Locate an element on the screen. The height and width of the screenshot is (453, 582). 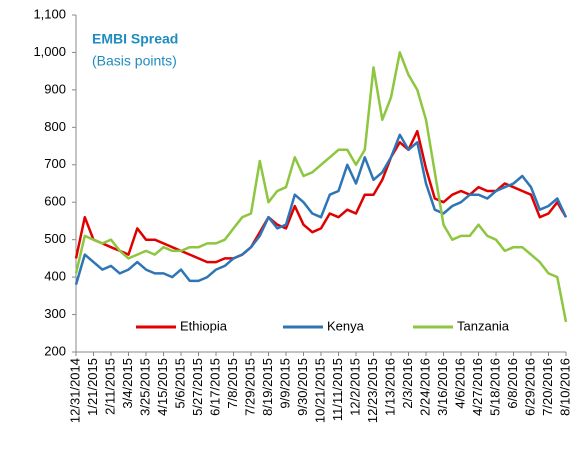
x-tick-label: 3/16/2016 is located at coordinates (442, 387).